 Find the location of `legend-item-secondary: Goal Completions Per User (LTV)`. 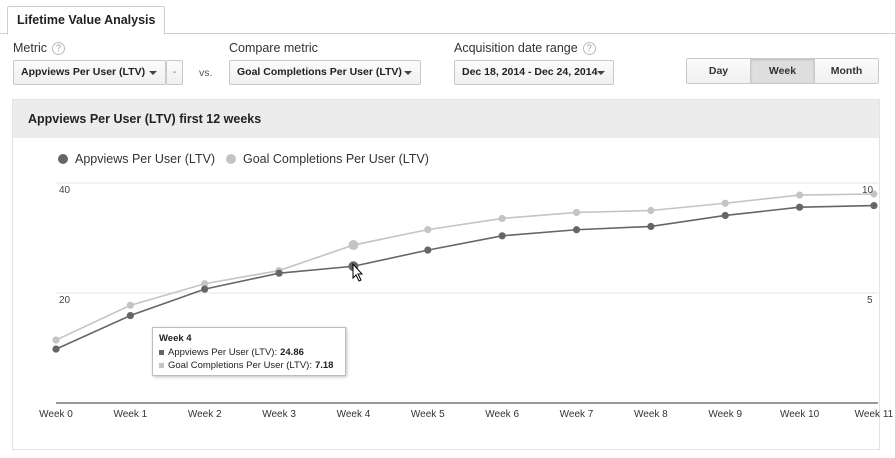

legend-item-secondary: Goal Completions Per User (LTV) is located at coordinates (327, 159).